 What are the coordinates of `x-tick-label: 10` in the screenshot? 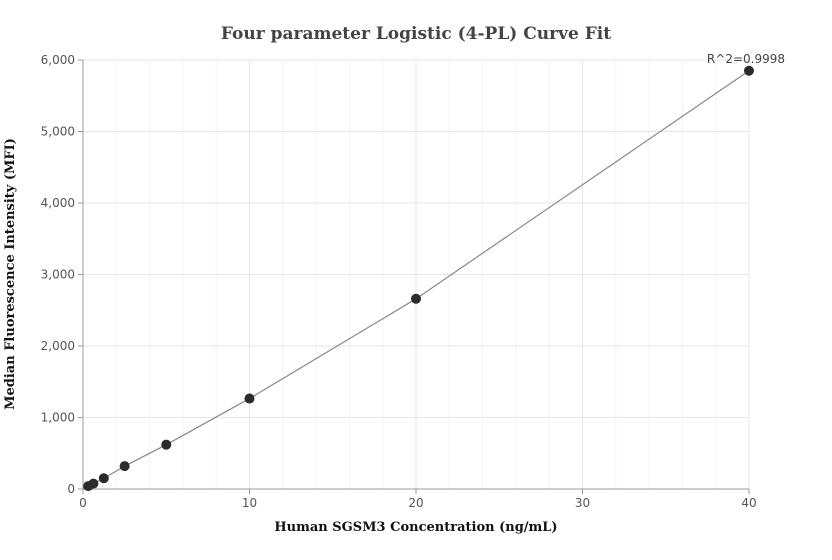 It's located at (249, 503).